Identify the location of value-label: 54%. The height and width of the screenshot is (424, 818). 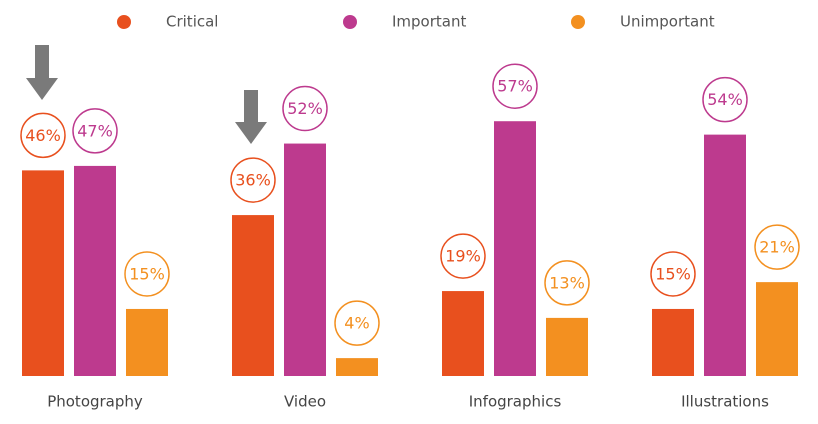
(725, 99).